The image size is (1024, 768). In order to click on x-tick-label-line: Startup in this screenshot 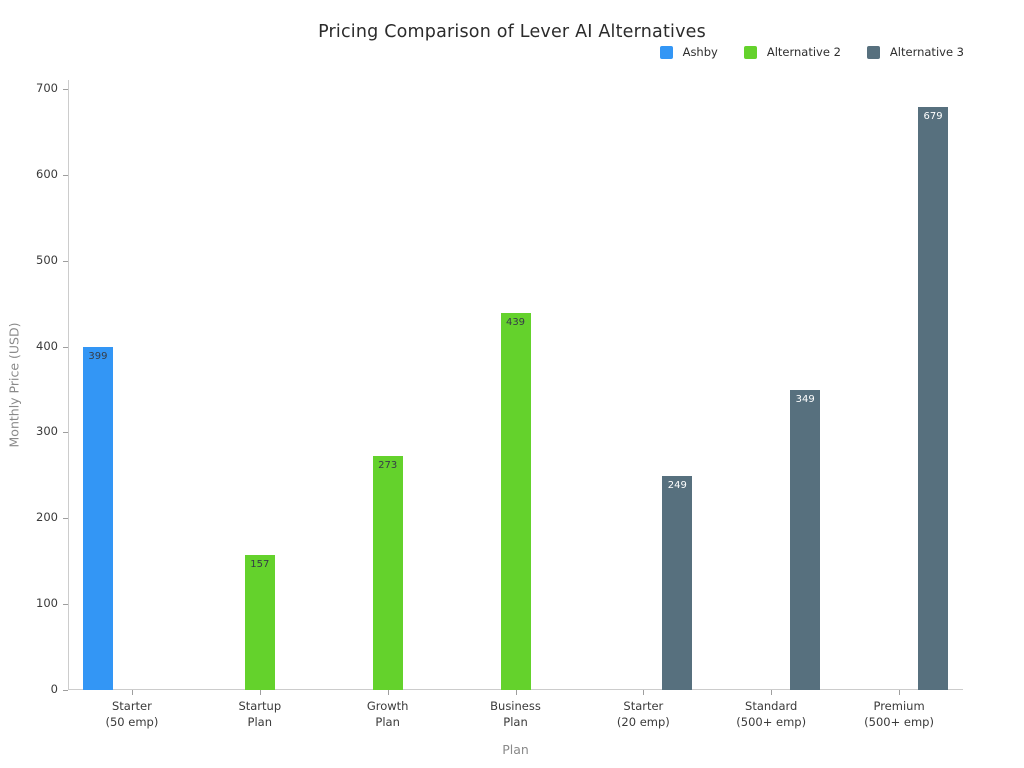, I will do `click(260, 706)`.